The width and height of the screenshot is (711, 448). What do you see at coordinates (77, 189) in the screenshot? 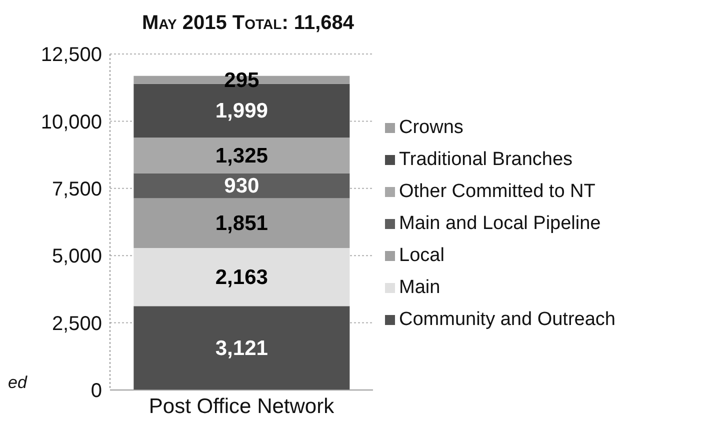
I see `y-tick-label: 7,500` at bounding box center [77, 189].